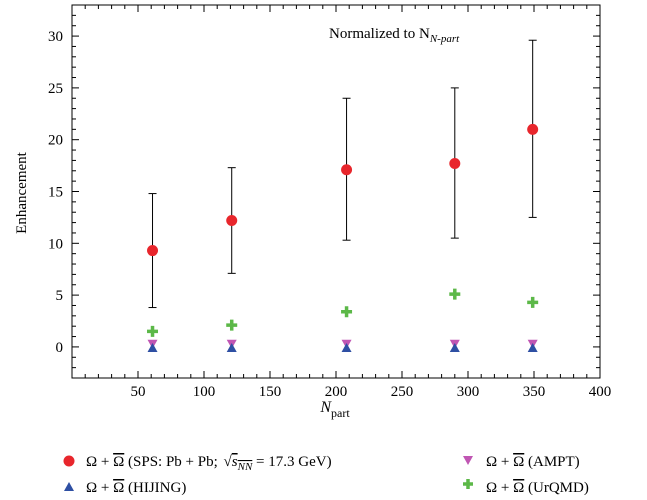  I want to click on legend-item-ampt: Ω + Ω (AMPT), so click(521, 462).